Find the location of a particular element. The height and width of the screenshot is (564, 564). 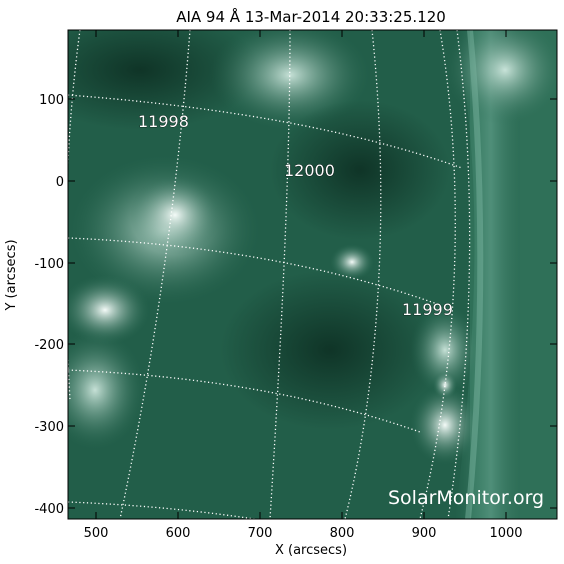

y-tick-label: -100 is located at coordinates (49, 264).